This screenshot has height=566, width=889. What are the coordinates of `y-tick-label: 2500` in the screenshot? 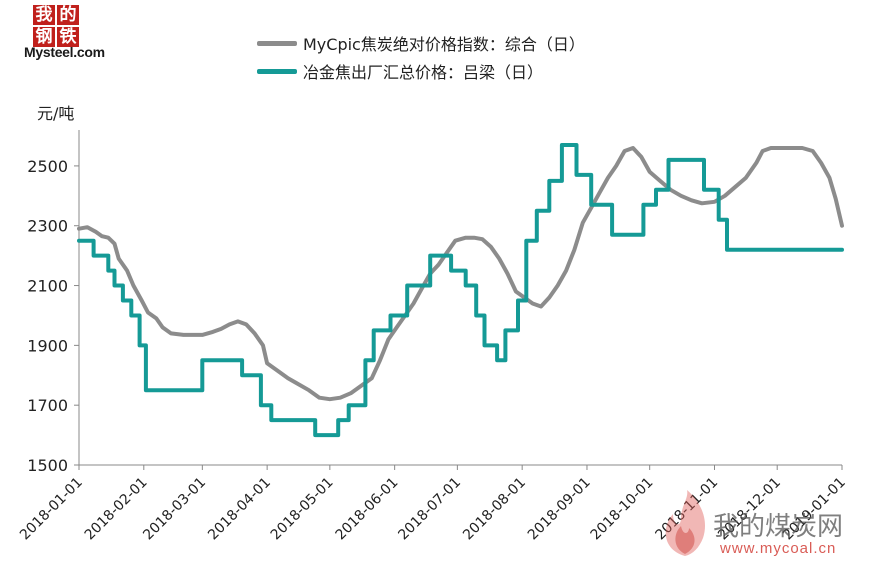 It's located at (47, 166).